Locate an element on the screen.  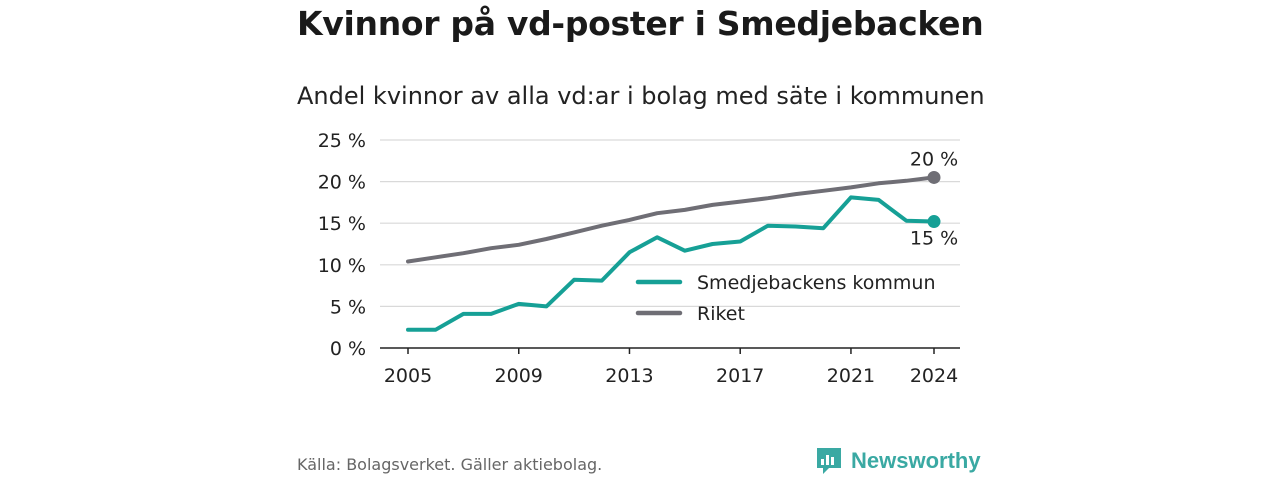
newsworthy-logo-text: Newsworthy is located at coordinates (916, 460).